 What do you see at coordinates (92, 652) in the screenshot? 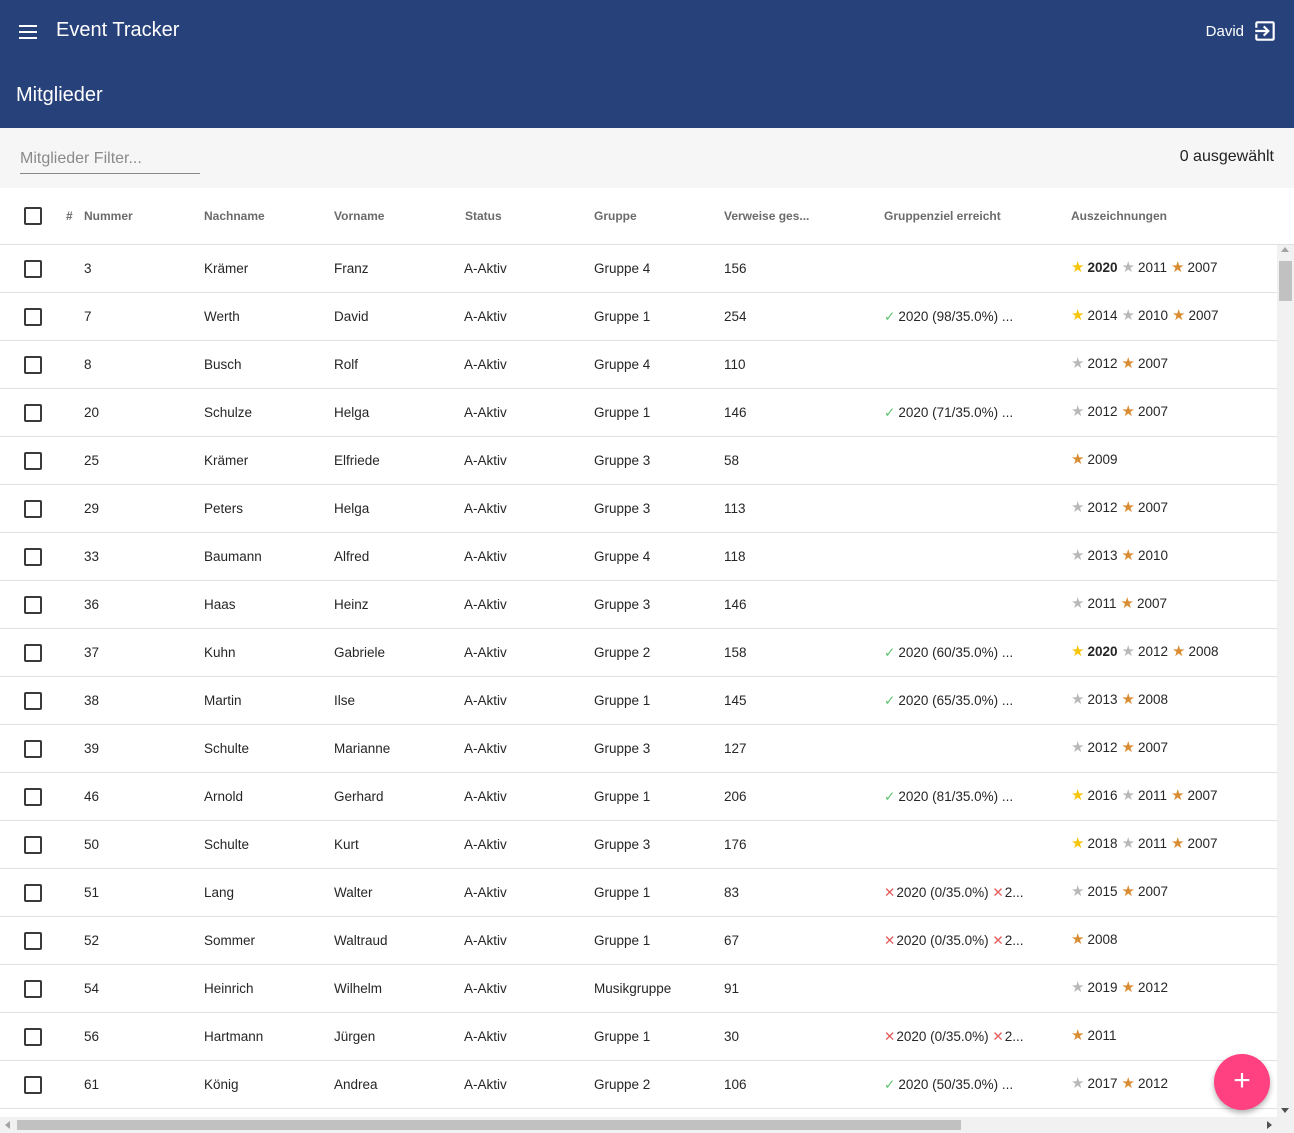
I see `cell-nummer: 37` at bounding box center [92, 652].